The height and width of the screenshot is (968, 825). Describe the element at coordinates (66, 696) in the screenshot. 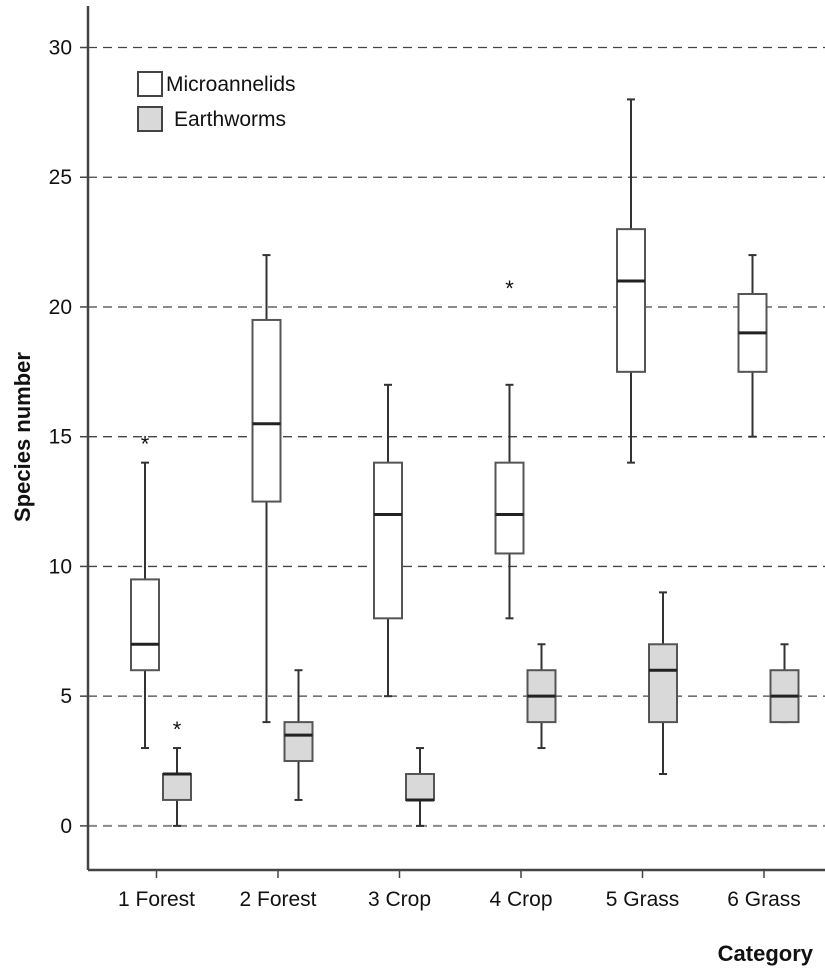

I see `y-tick-label: 5` at that location.